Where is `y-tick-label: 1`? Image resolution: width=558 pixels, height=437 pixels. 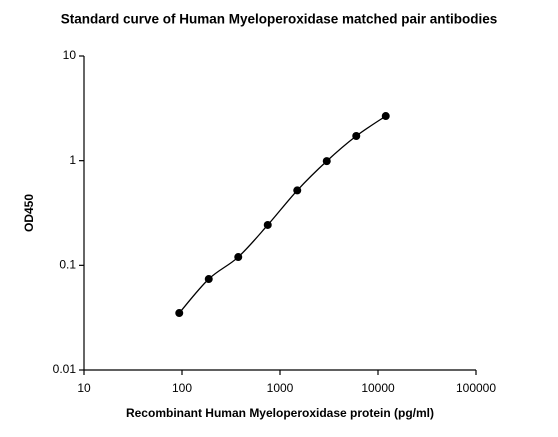 y-tick-label: 1 is located at coordinates (72, 160).